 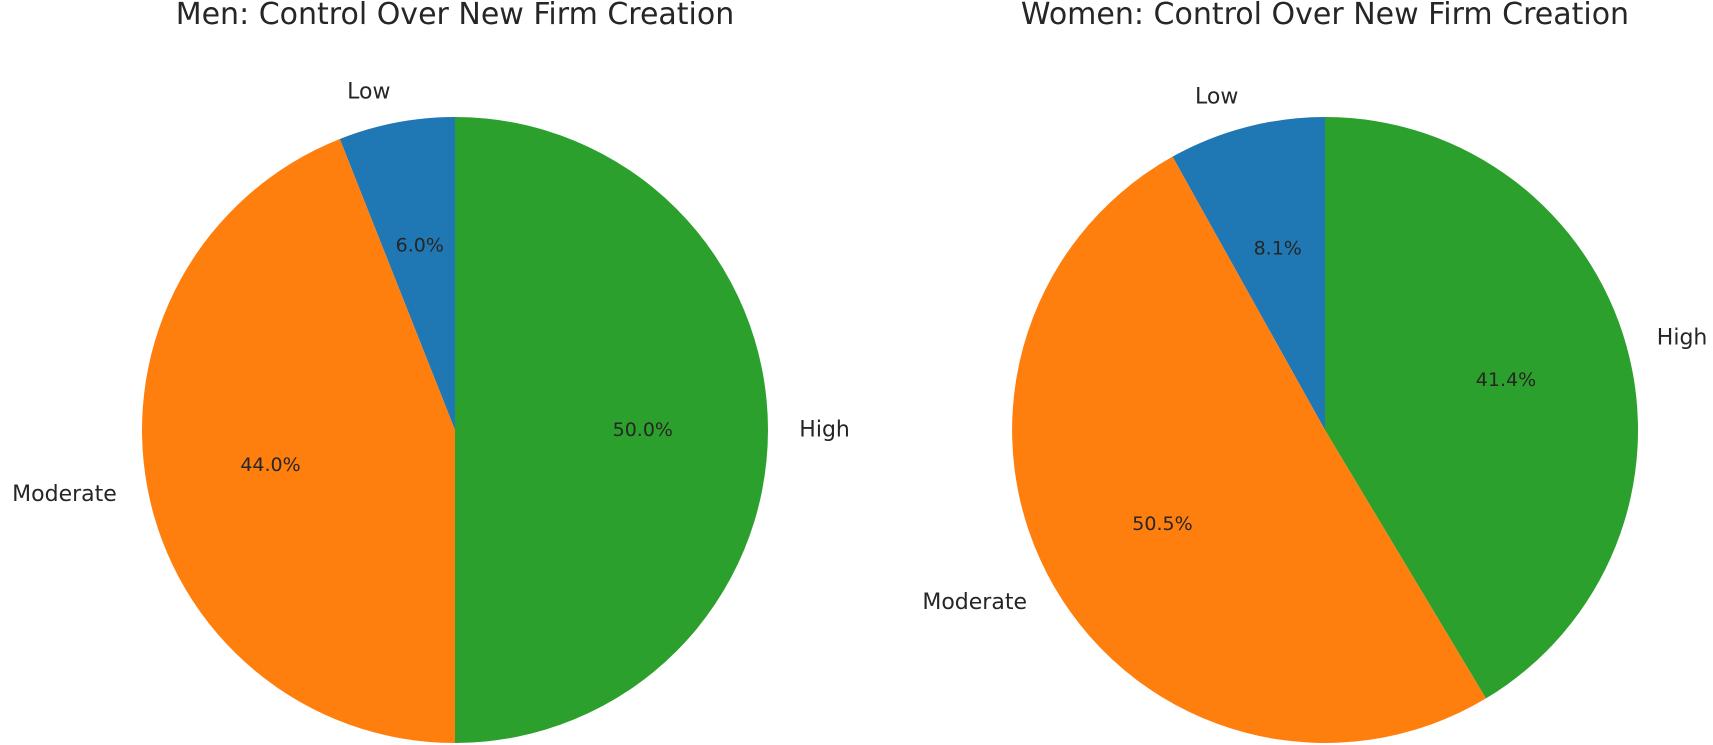 What do you see at coordinates (1278, 248) in the screenshot?
I see `pct-label-women-low: 8.1%` at bounding box center [1278, 248].